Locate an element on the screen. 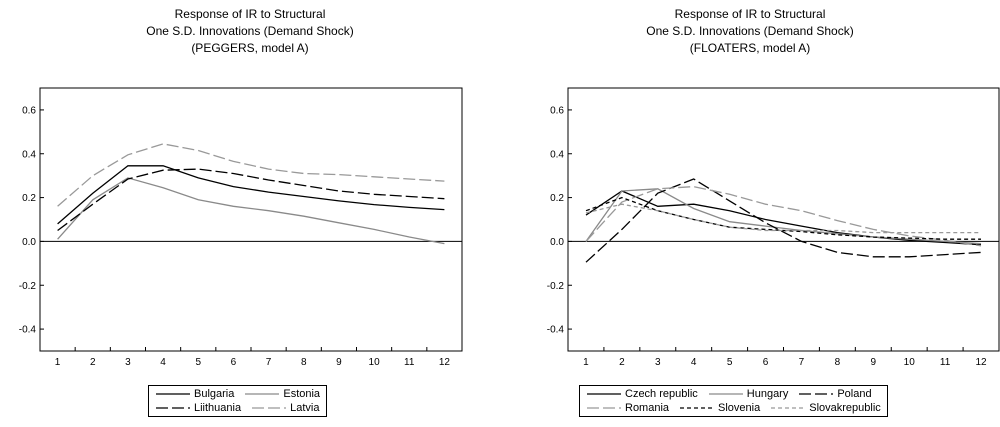 The width and height of the screenshot is (1000, 427). legend-label: Poland is located at coordinates (854, 394).